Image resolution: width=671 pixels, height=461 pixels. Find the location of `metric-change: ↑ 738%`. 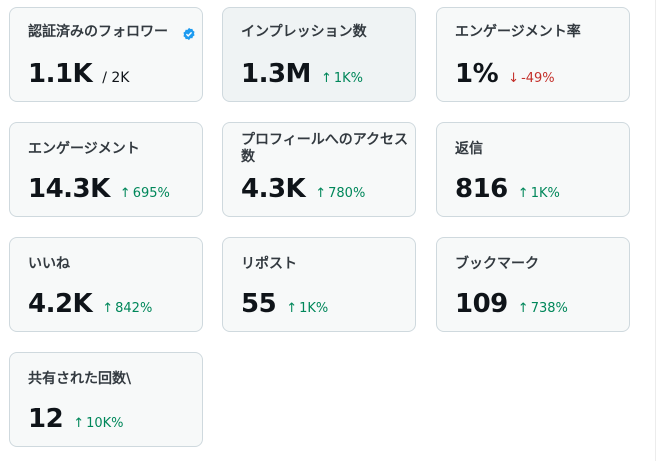

metric-change: ↑ 738% is located at coordinates (543, 308).